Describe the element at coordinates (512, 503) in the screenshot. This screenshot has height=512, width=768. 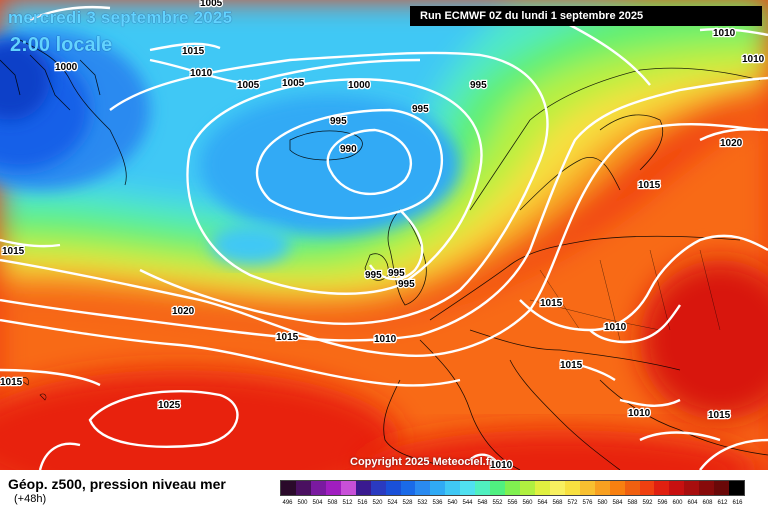
I see `color-scale-label: 556` at that location.